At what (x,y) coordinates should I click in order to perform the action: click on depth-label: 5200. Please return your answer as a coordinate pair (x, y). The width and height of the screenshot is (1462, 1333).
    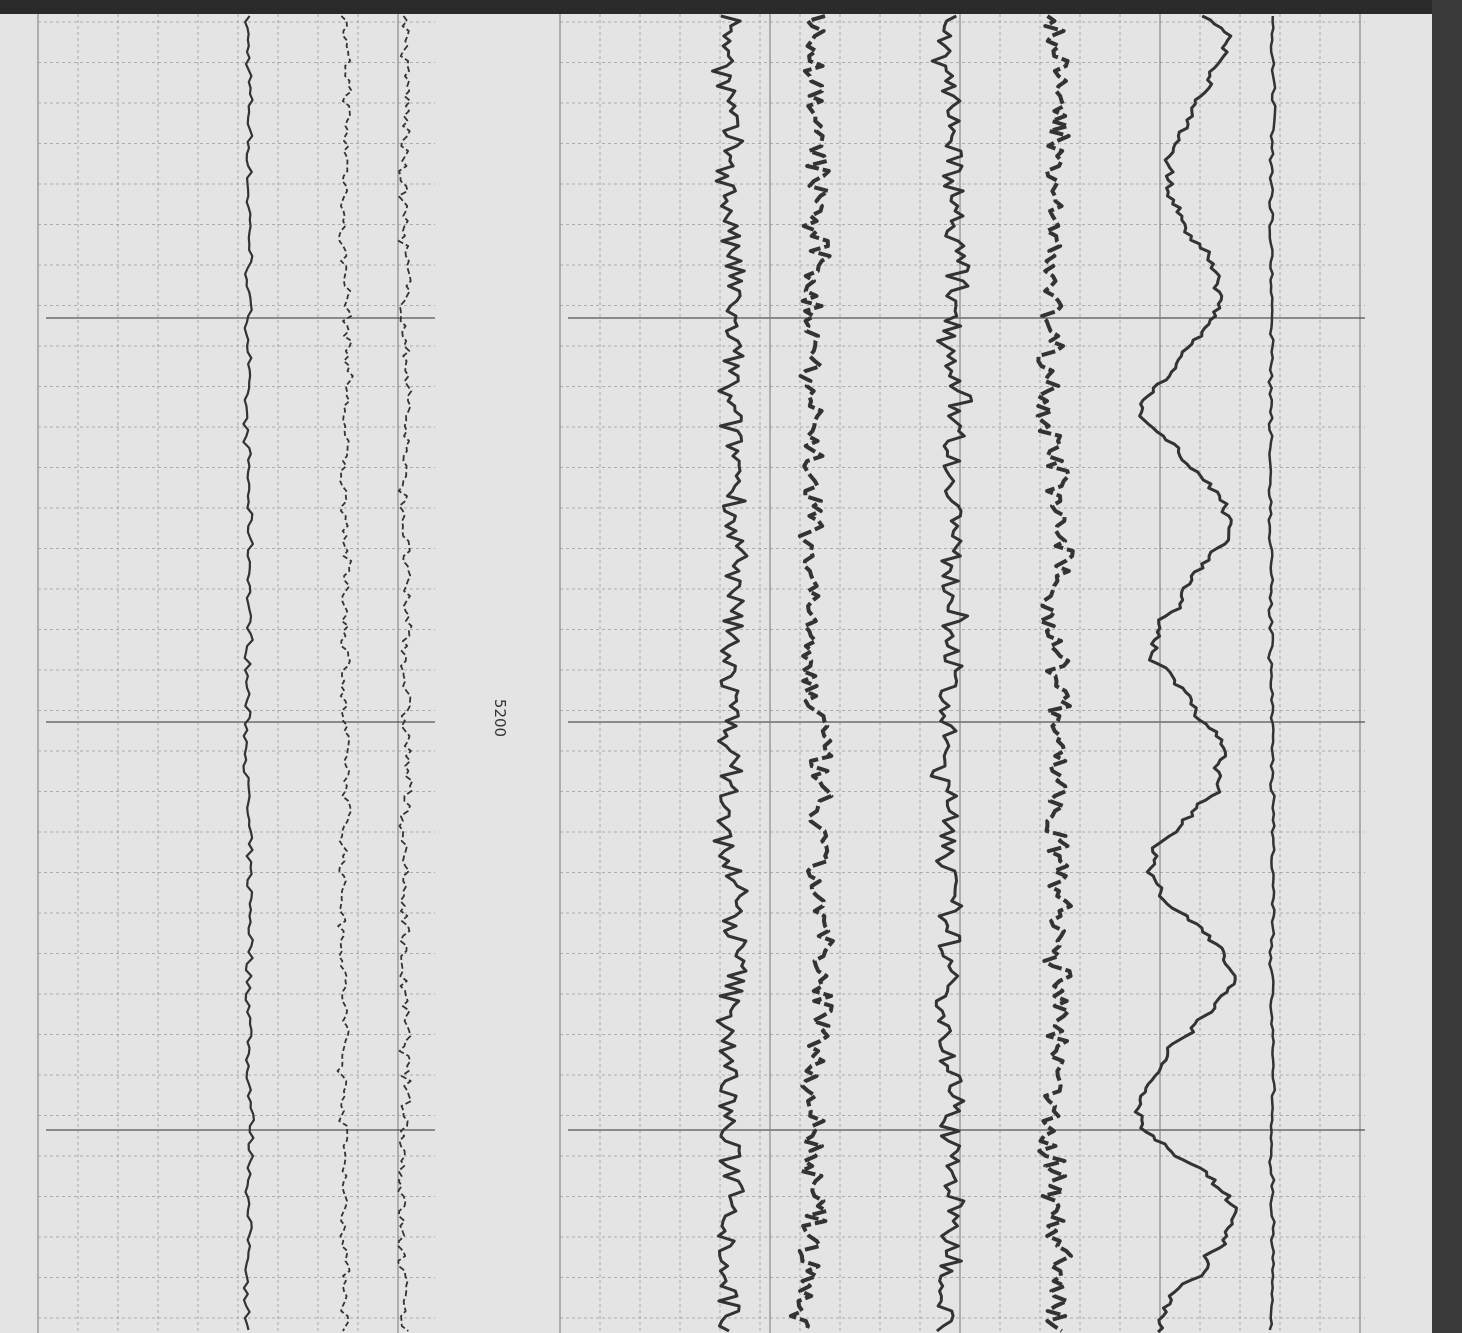
    Looking at the image, I should click on (500, 718).